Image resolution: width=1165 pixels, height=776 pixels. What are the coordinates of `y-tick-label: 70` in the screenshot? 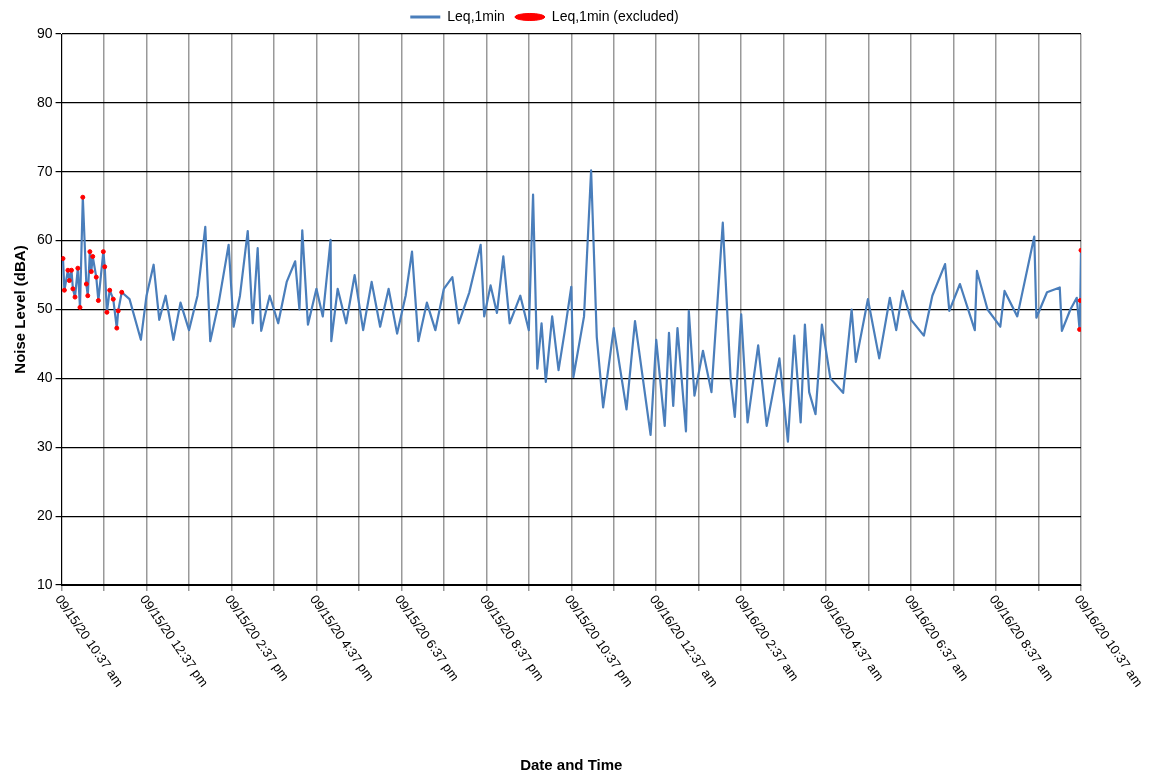 It's located at (44, 170).